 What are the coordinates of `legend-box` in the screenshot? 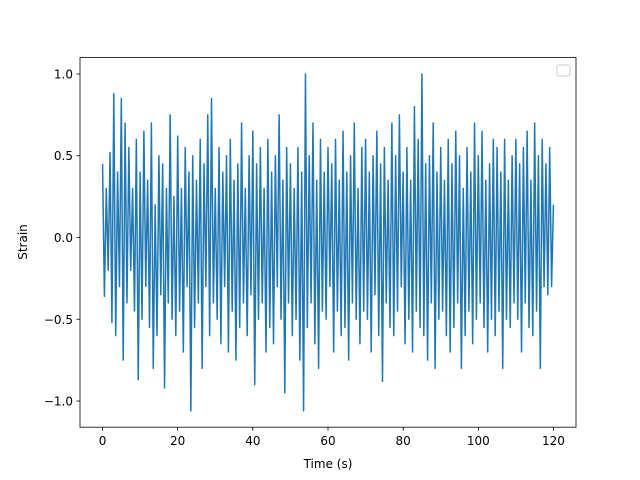 It's located at (563, 70).